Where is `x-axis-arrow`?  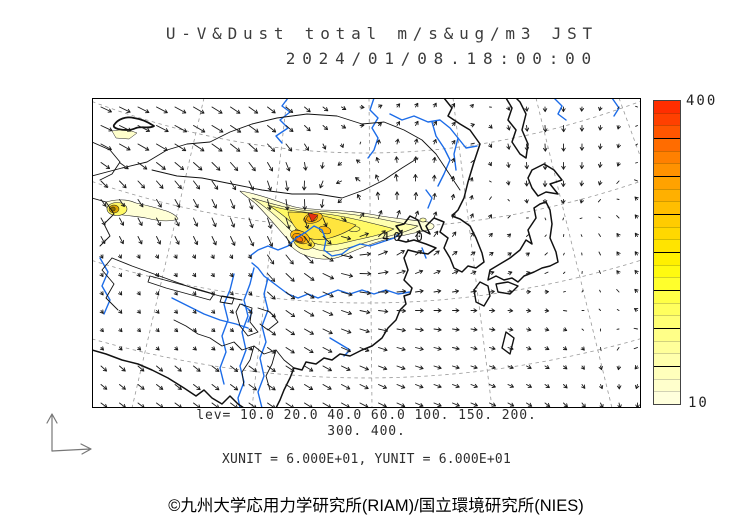 x-axis-arrow is located at coordinates (71, 449).